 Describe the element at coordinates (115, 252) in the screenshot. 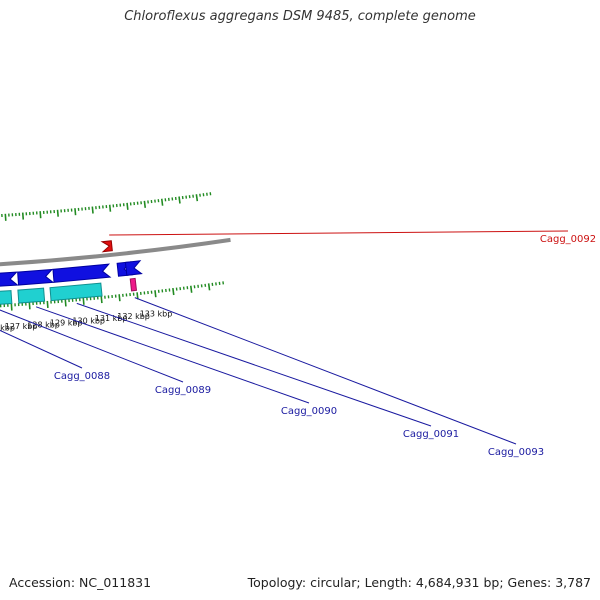

I see `genome-backbone` at that location.